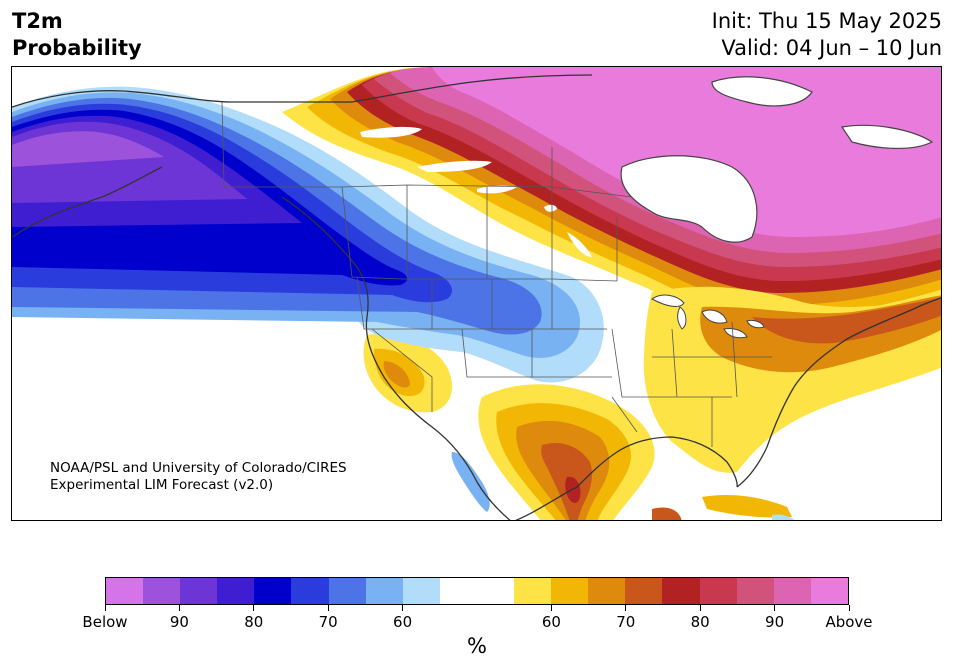 The width and height of the screenshot is (954, 671). What do you see at coordinates (77, 48) in the screenshot?
I see `title-line-2: Probability` at bounding box center [77, 48].